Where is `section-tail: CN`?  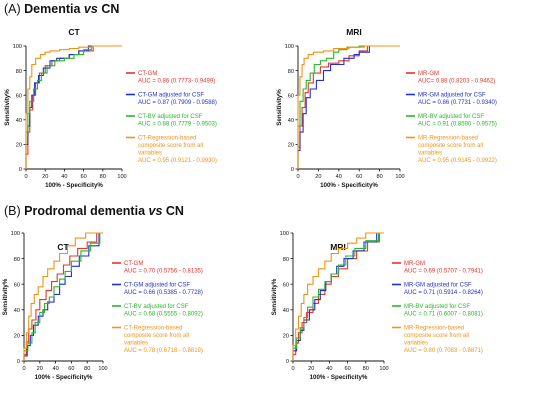
section-tail: CN is located at coordinates (174, 211).